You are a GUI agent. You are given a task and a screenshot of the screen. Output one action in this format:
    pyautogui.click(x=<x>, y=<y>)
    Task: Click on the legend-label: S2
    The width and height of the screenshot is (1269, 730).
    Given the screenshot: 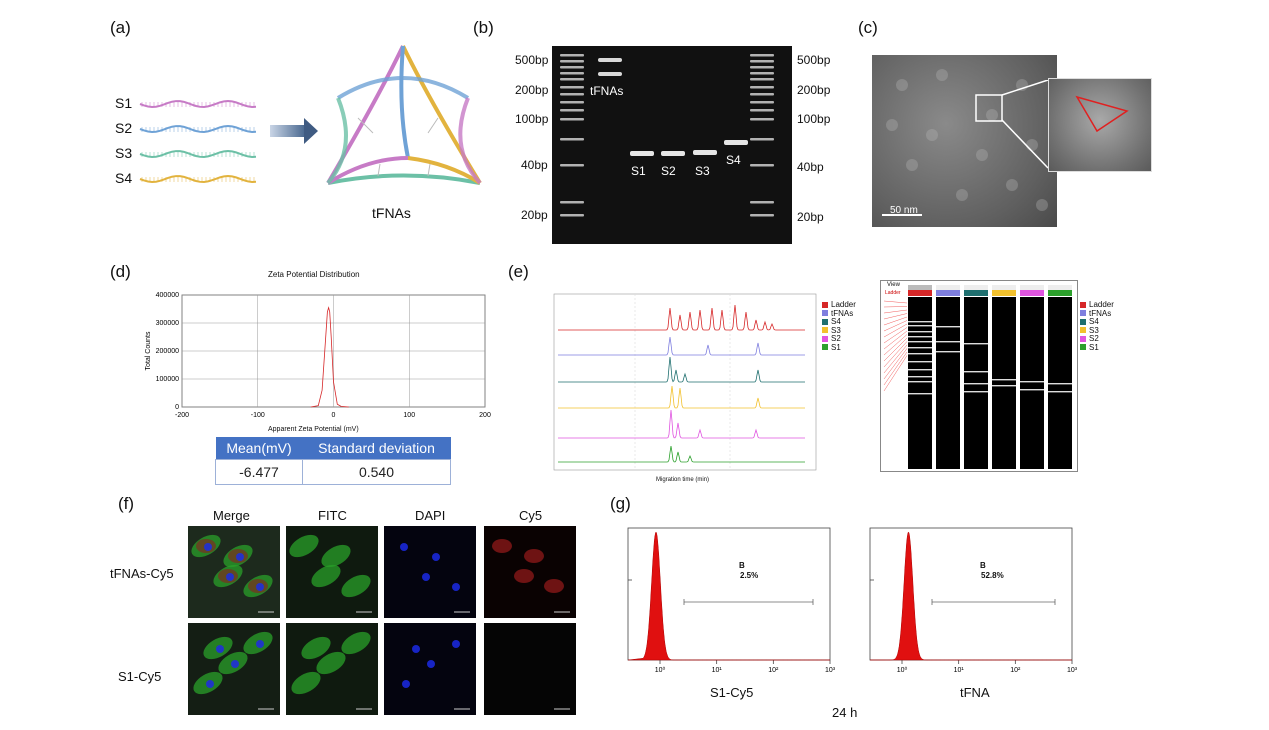 What is the action you would take?
    pyautogui.click(x=836, y=338)
    